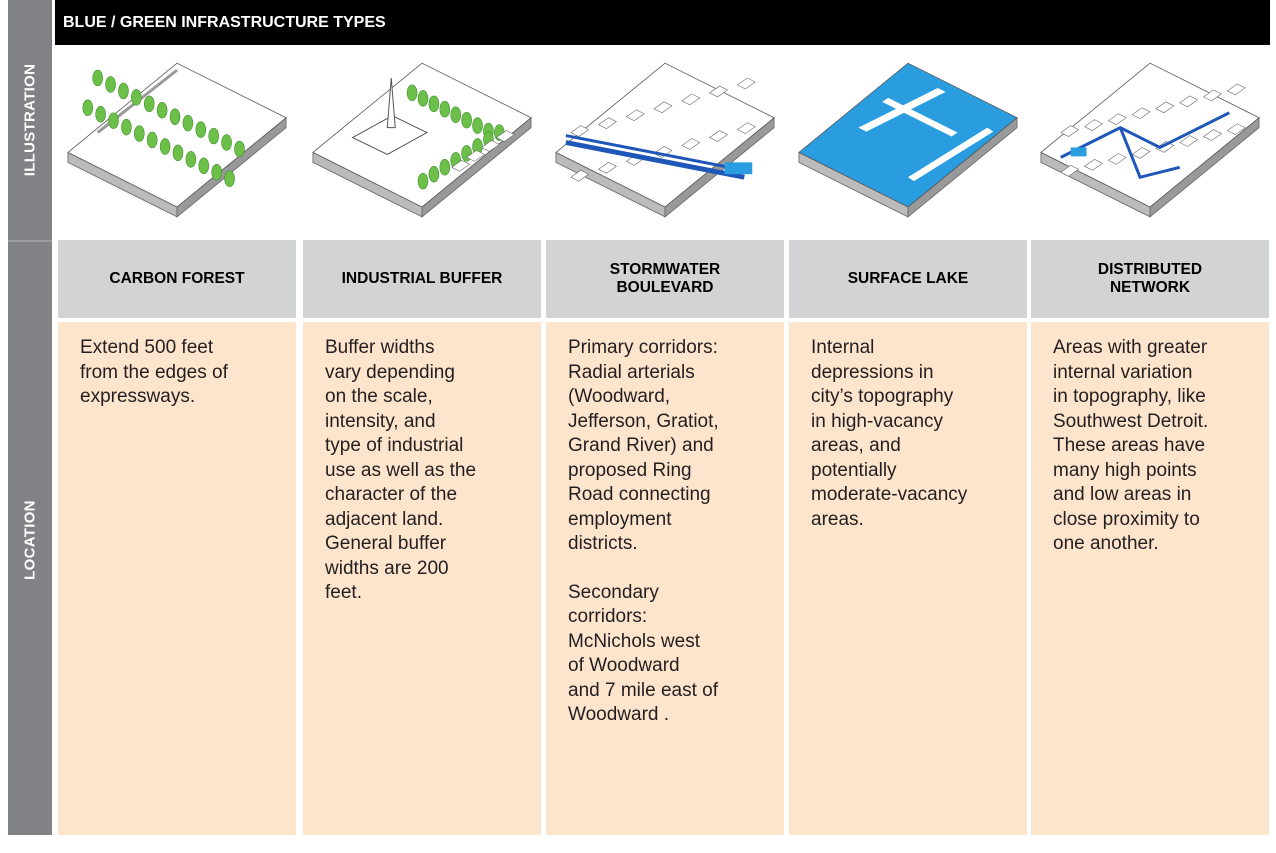  Describe the element at coordinates (634, 641) in the screenshot. I see `location-line: McNichols west` at that location.